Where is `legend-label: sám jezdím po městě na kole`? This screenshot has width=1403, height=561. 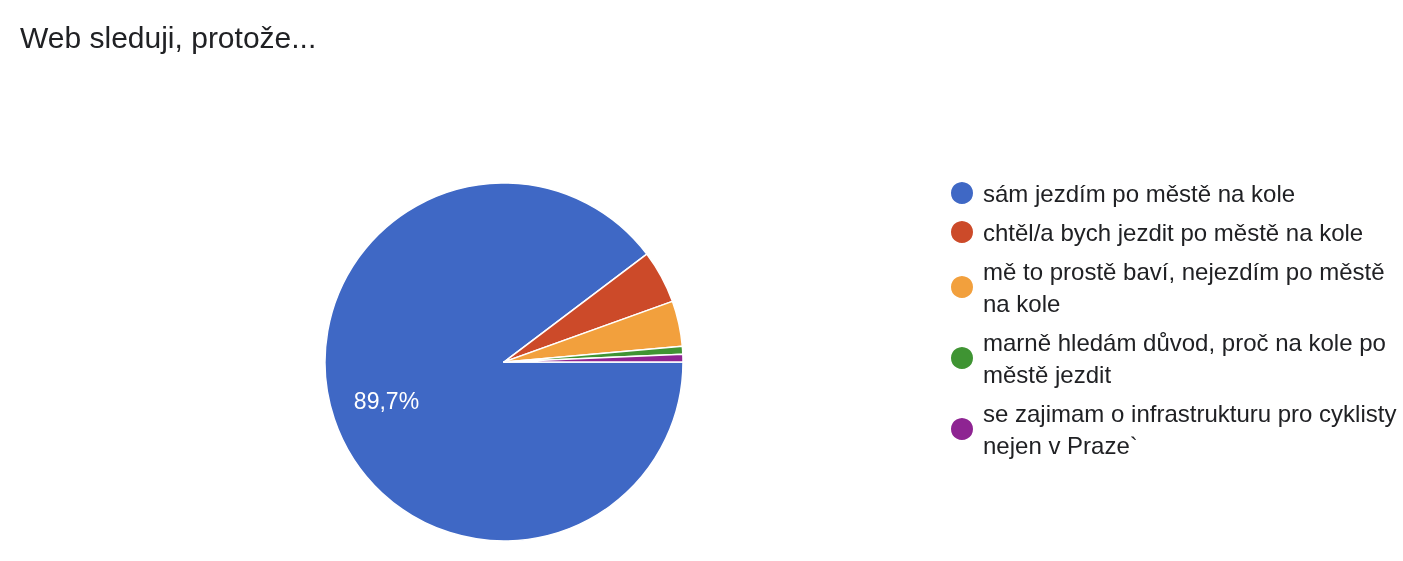 legend-label: sám jezdím po městě na kole is located at coordinates (1139, 193).